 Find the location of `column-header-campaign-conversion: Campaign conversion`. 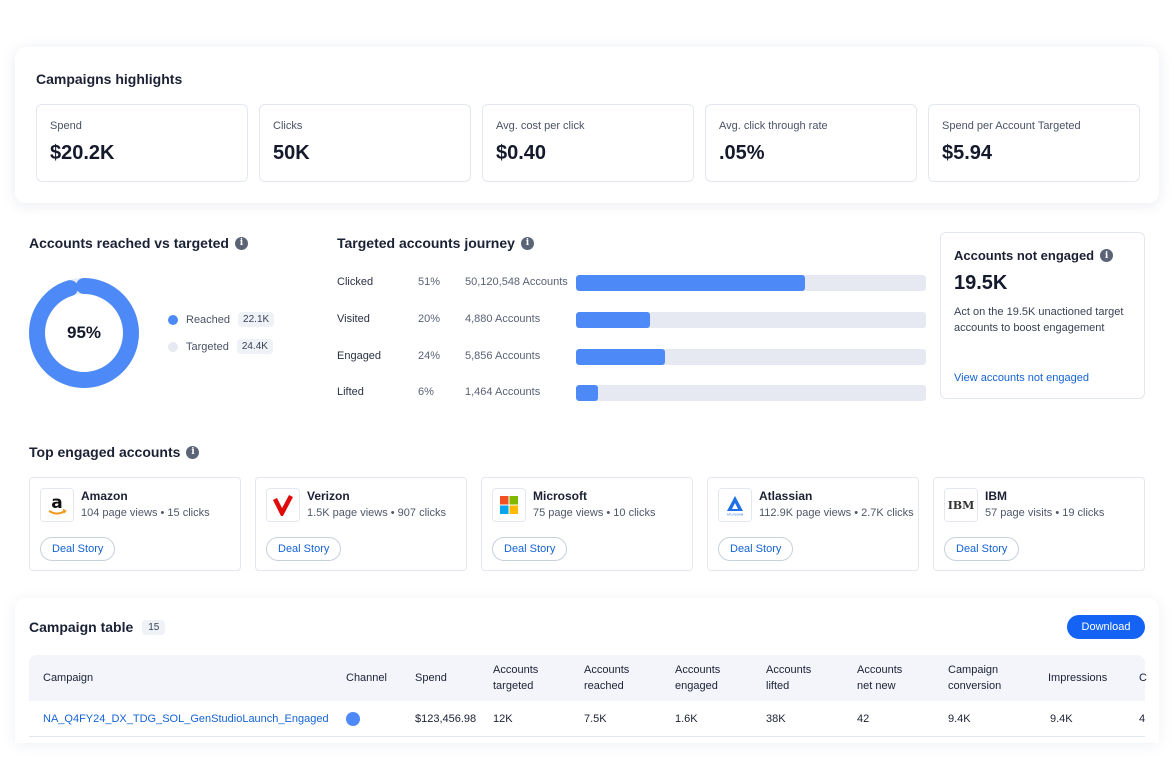

column-header-campaign-conversion: Campaign conversion is located at coordinates (975, 678).